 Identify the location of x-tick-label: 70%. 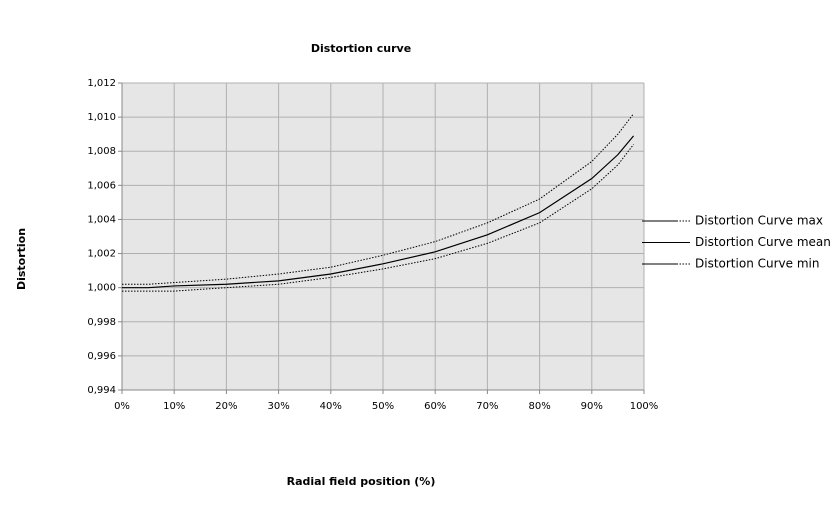
(487, 406).